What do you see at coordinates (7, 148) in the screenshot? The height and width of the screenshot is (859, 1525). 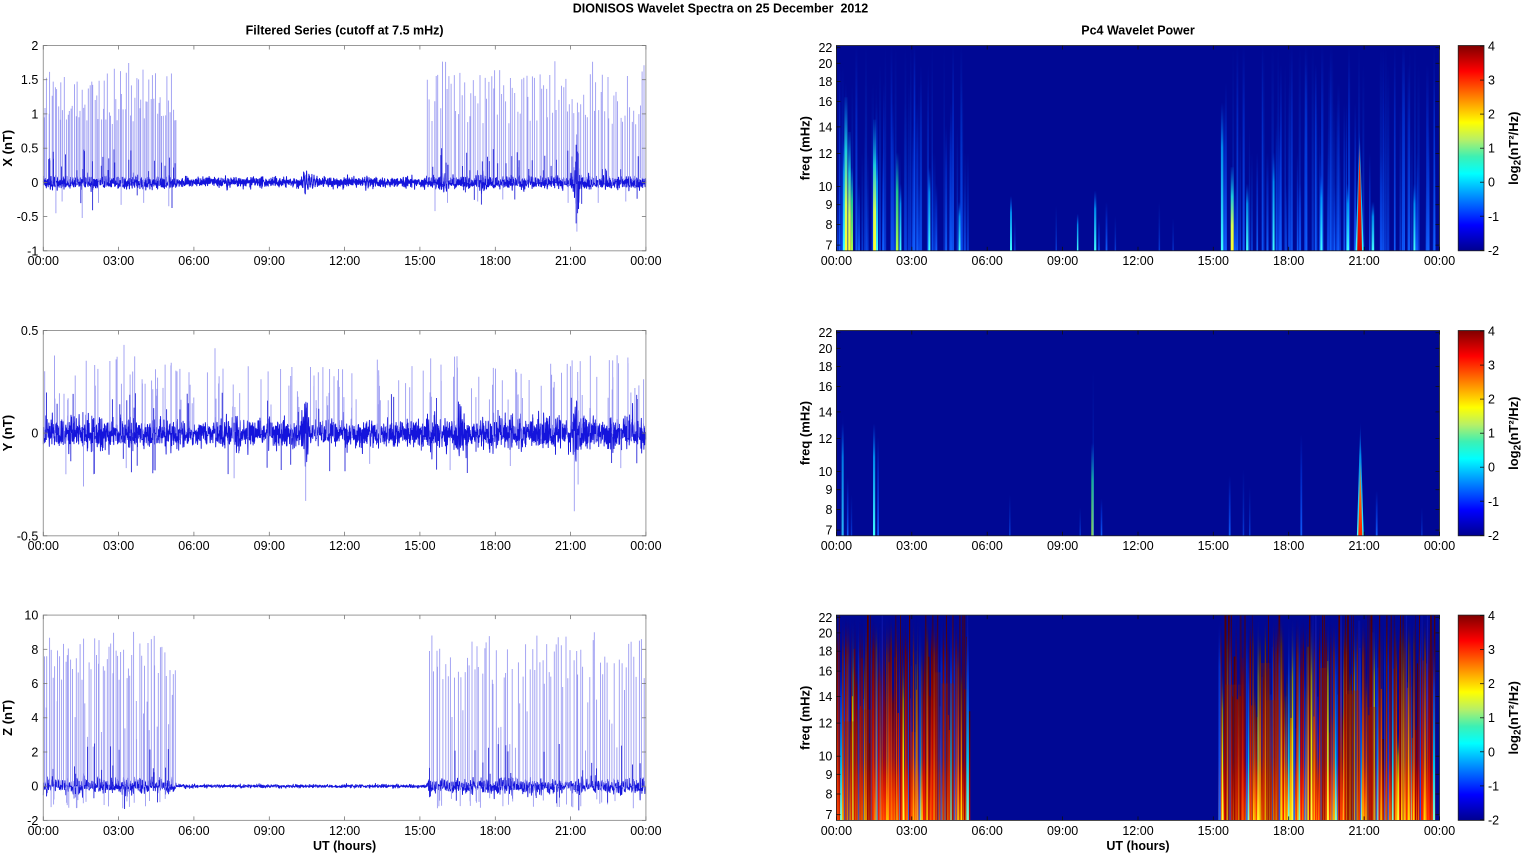 I see `svg-text: X (nT)` at bounding box center [7, 148].